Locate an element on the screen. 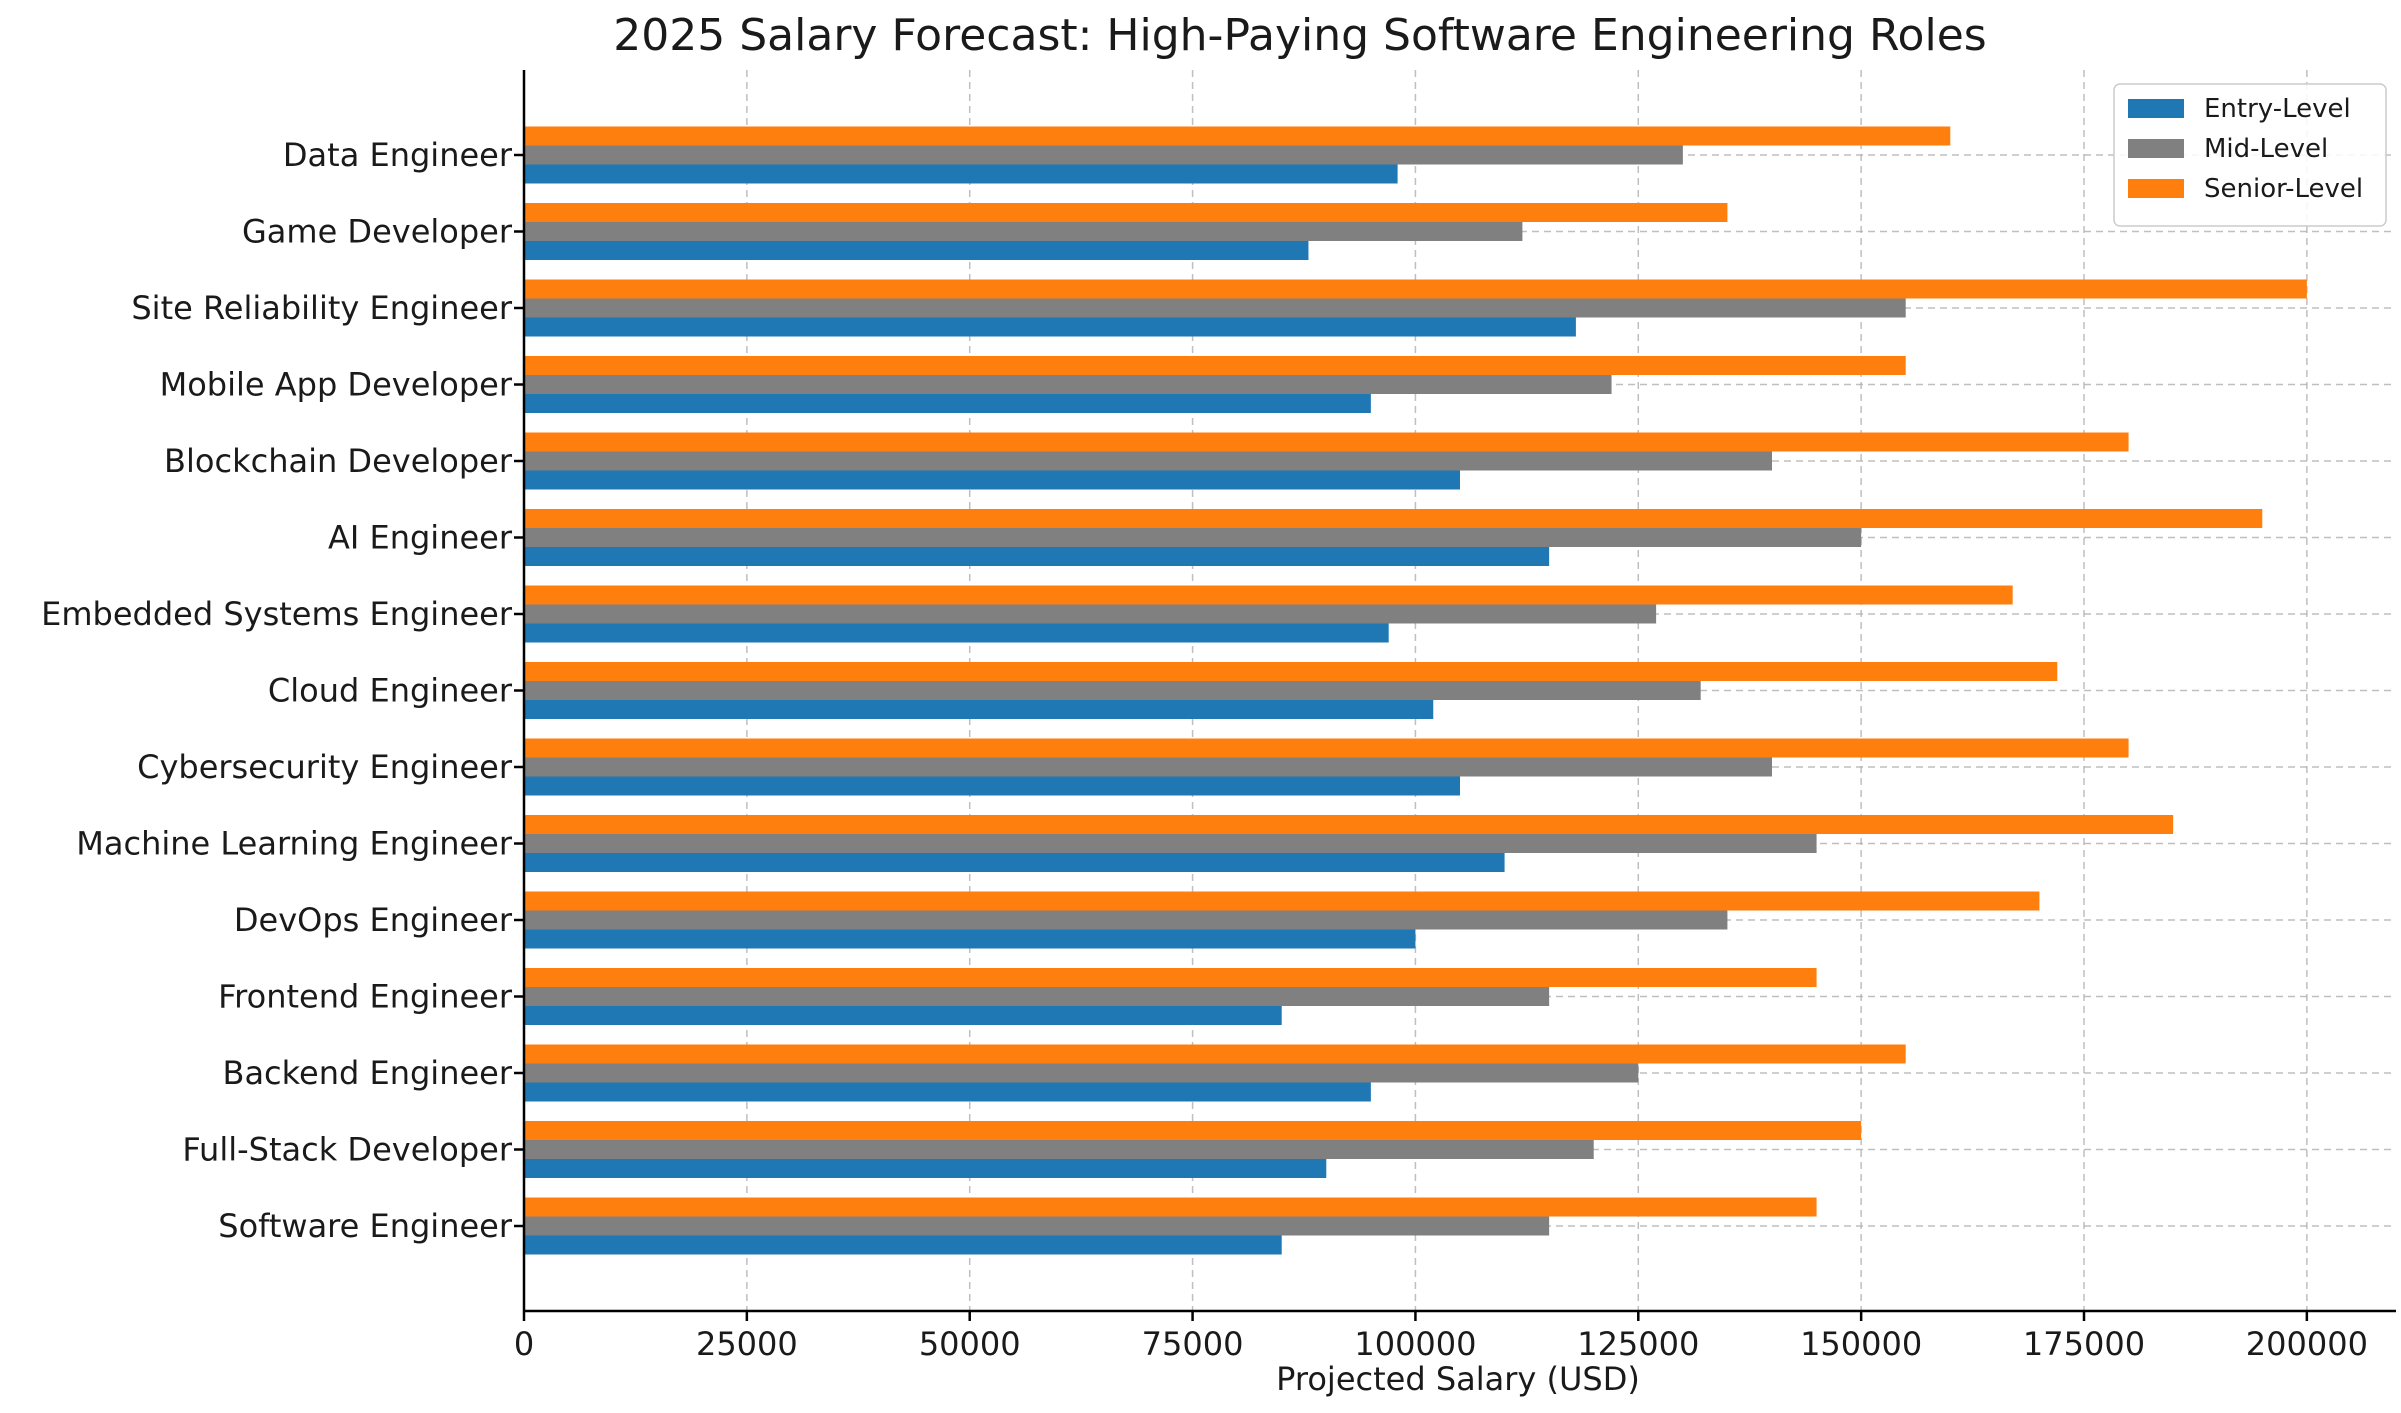 This screenshot has height=1413, width=2401. y-tick-label: Embedded Systems Engineer is located at coordinates (277, 614).